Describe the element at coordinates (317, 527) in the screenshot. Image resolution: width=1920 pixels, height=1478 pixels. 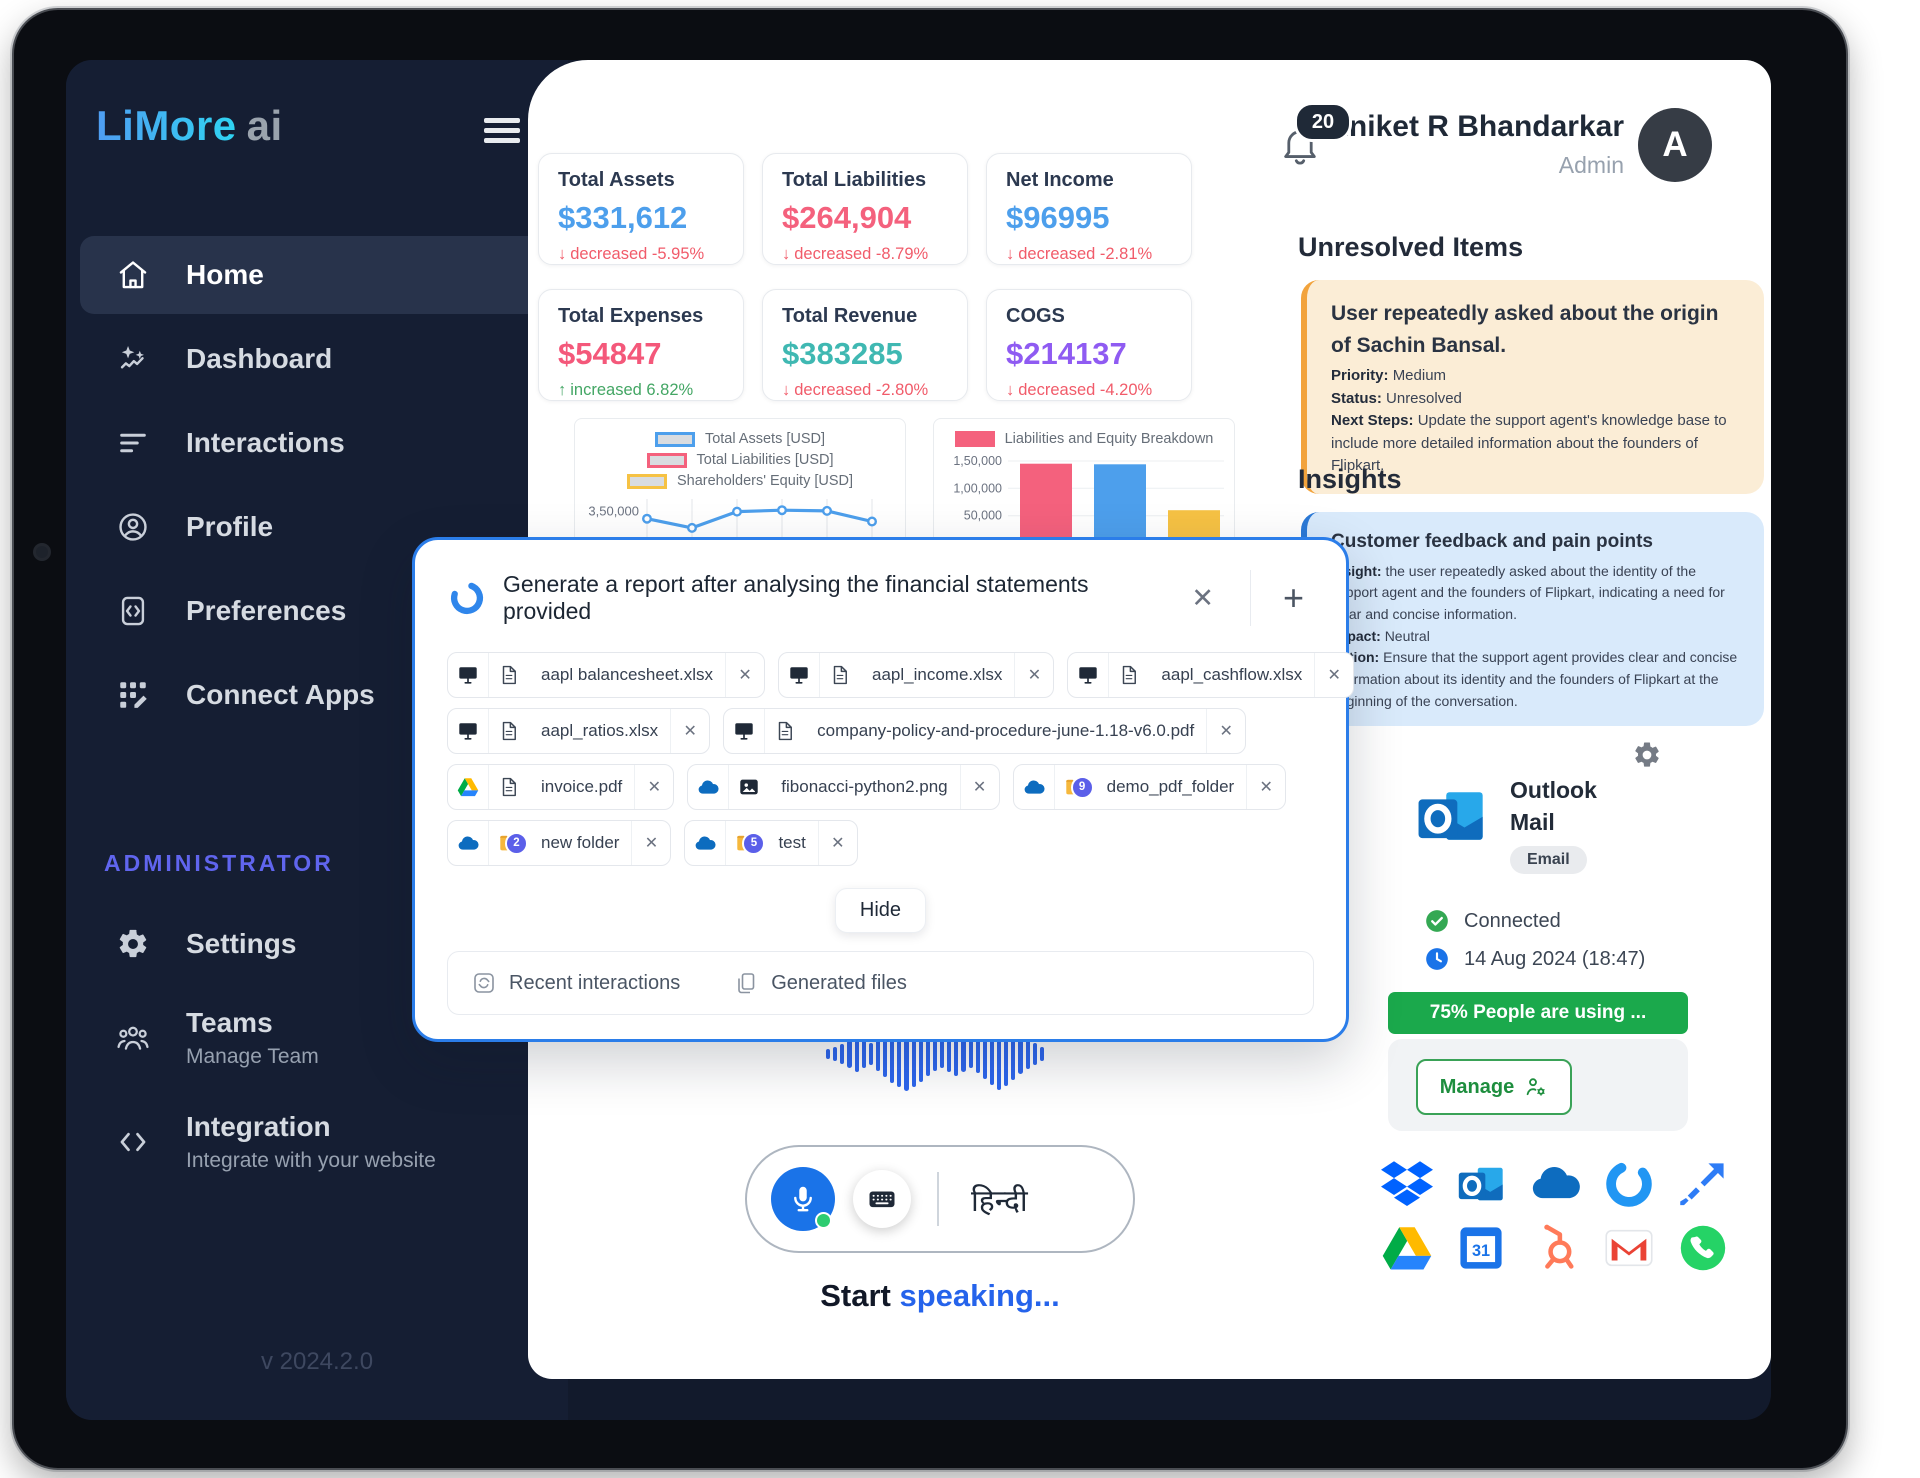
I see `sidebar-item-profile: Profile` at that location.